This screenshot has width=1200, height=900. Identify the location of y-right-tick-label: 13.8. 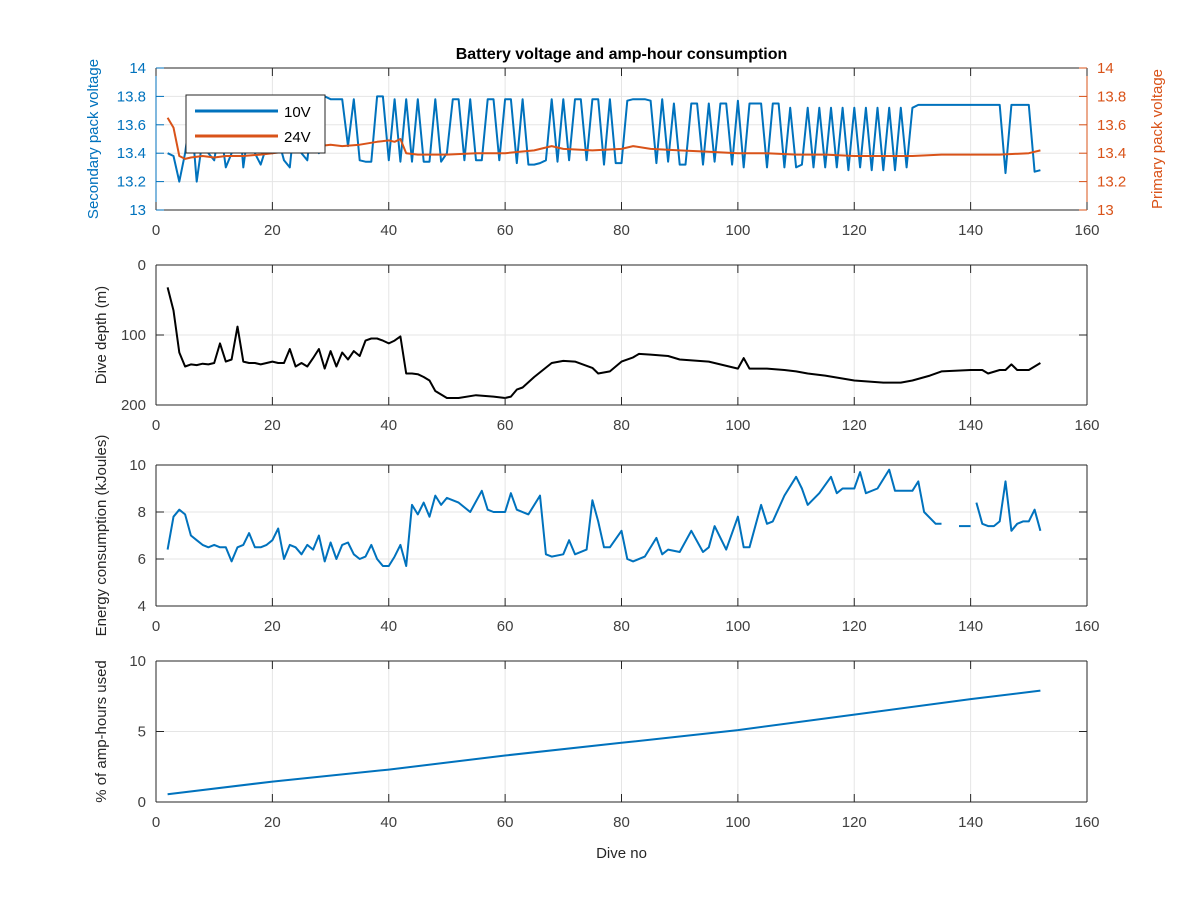
(1111, 96).